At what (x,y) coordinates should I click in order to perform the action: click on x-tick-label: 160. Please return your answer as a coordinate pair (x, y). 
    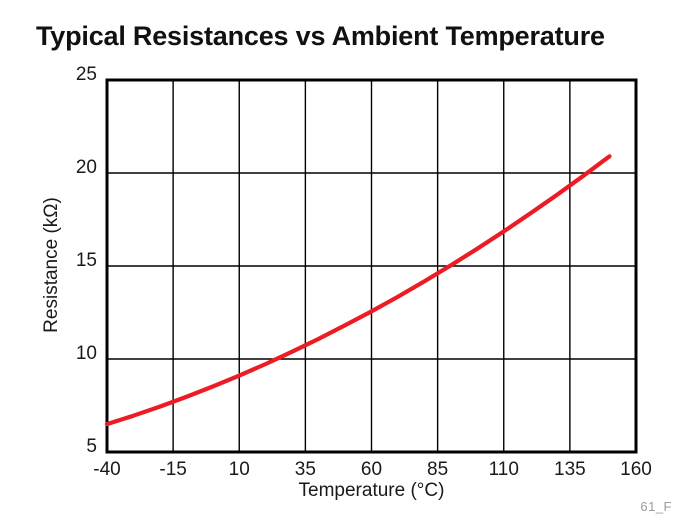
    Looking at the image, I should click on (636, 469).